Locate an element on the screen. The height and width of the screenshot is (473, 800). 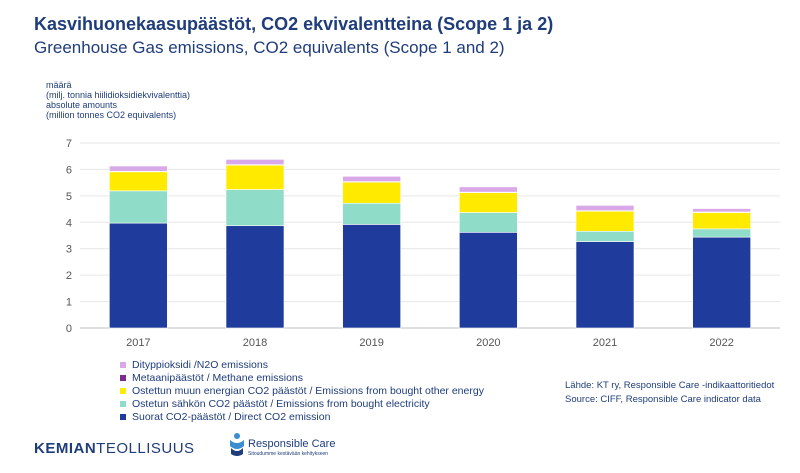
bar-direct-2022 is located at coordinates (721, 282).